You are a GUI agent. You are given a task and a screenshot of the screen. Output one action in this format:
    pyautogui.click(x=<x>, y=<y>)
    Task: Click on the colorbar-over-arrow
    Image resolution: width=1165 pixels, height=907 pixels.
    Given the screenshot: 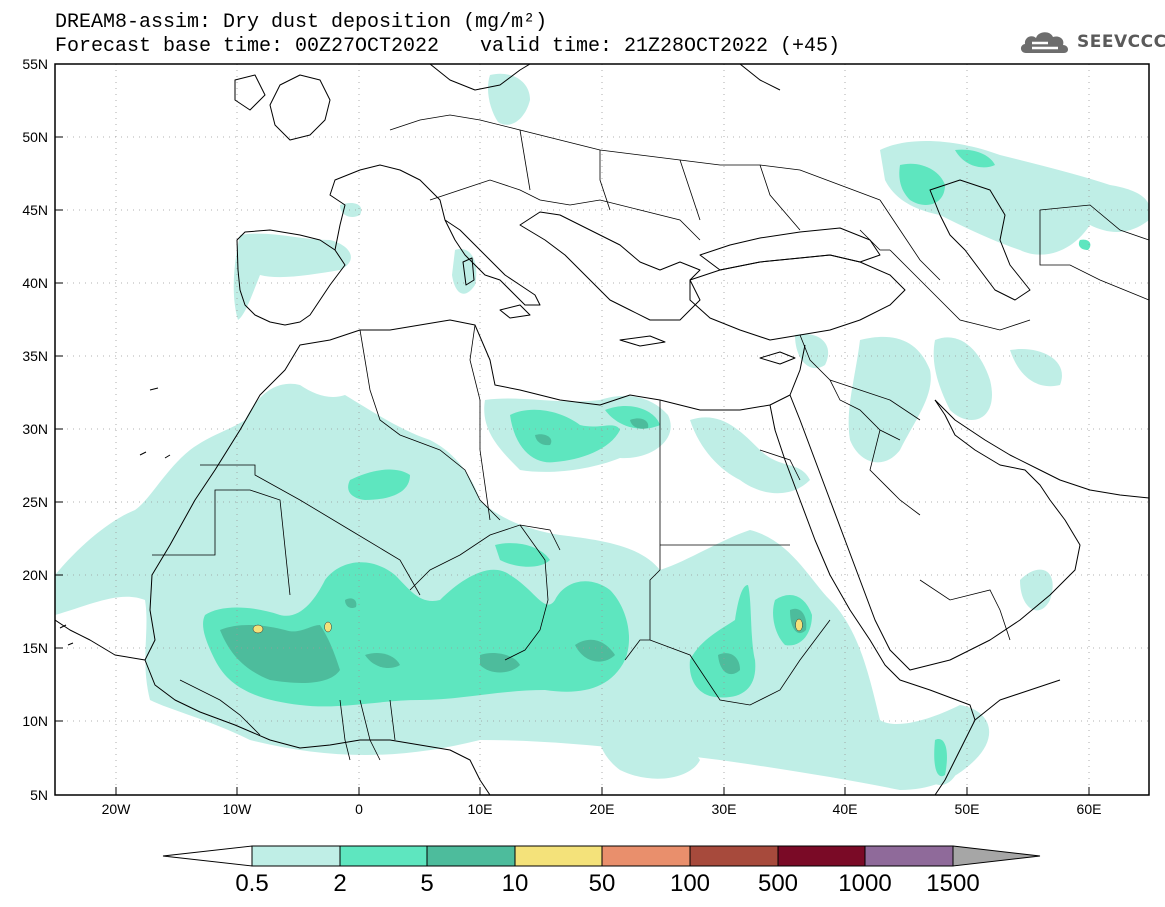 What is the action you would take?
    pyautogui.click(x=996, y=856)
    